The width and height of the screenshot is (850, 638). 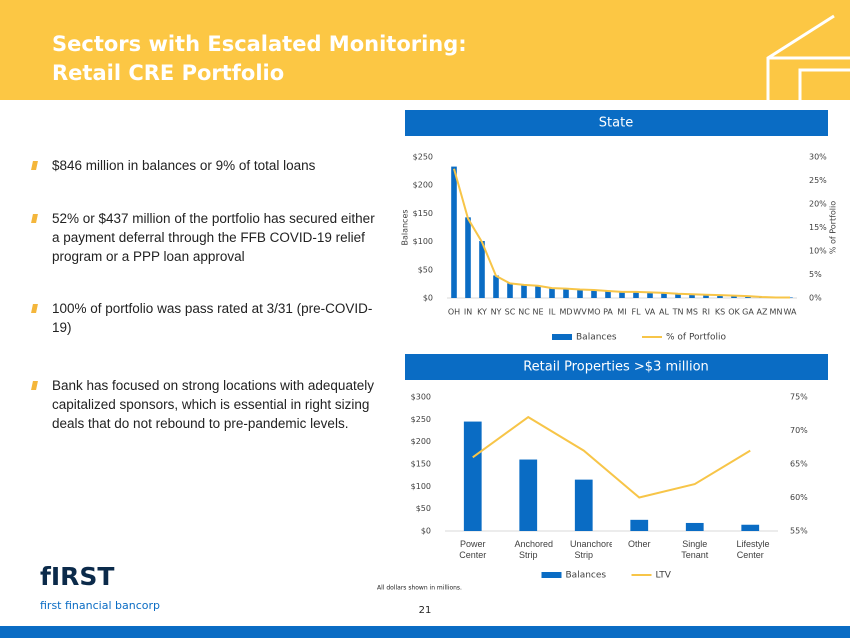 I want to click on chart-title: Retail Properties >$3 million, so click(x=616, y=367).